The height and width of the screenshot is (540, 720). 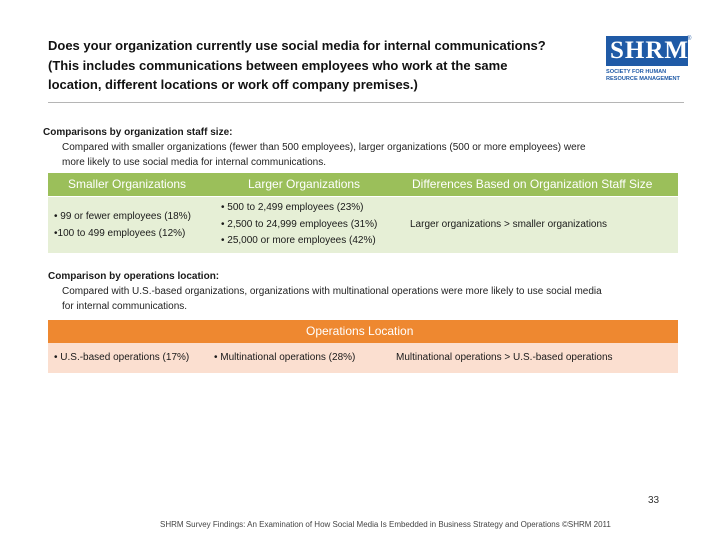 I want to click on us-based-item: • U.S.-based operations (17%), so click(x=122, y=357).